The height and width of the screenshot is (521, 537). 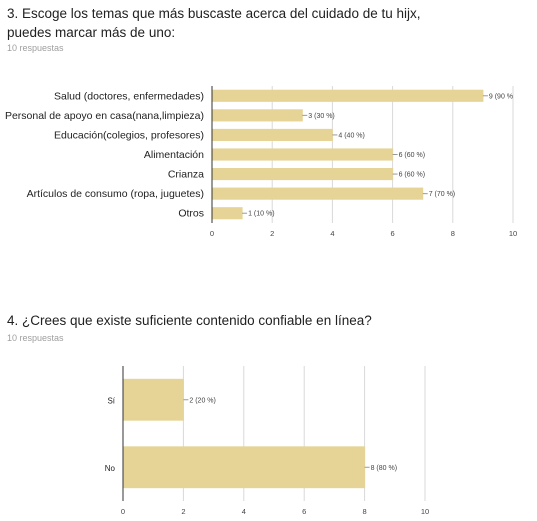 I want to click on data-label: 2 (20 %), so click(x=202, y=400).